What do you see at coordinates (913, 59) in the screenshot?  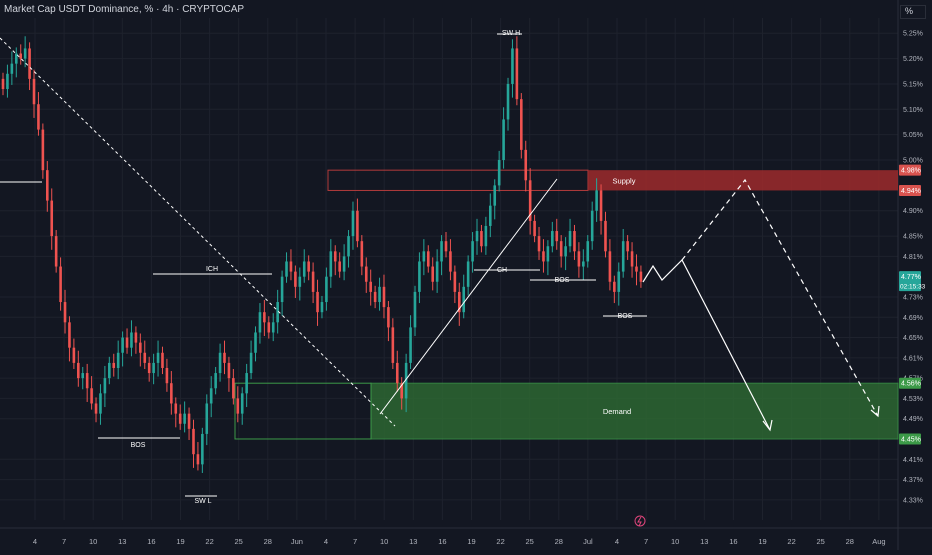 I see `y-tick-label: 5.20%` at bounding box center [913, 59].